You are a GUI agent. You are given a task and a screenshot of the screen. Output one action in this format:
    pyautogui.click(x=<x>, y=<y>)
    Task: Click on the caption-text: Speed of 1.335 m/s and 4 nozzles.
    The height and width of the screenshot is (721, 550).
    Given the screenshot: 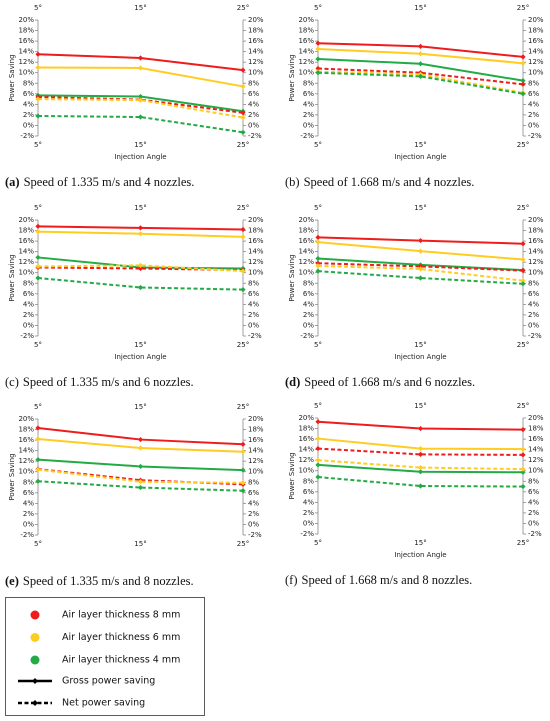 What is the action you would take?
    pyautogui.click(x=109, y=182)
    